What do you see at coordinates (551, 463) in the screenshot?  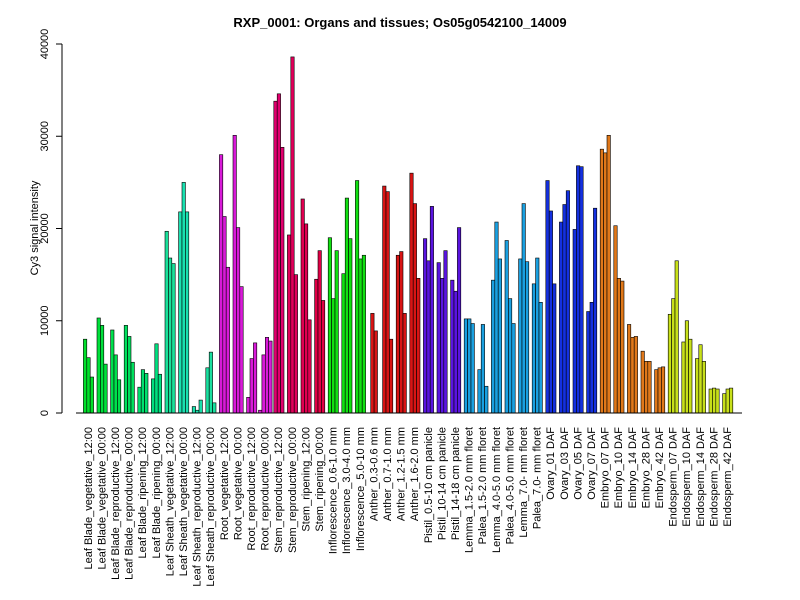 I see `x-tick-label: Ovary_01 DAF` at bounding box center [551, 463].